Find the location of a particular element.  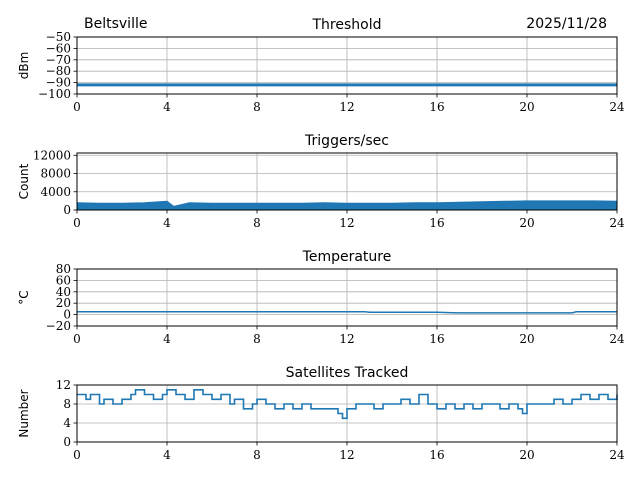

y-axis-label: Count is located at coordinates (24, 181).